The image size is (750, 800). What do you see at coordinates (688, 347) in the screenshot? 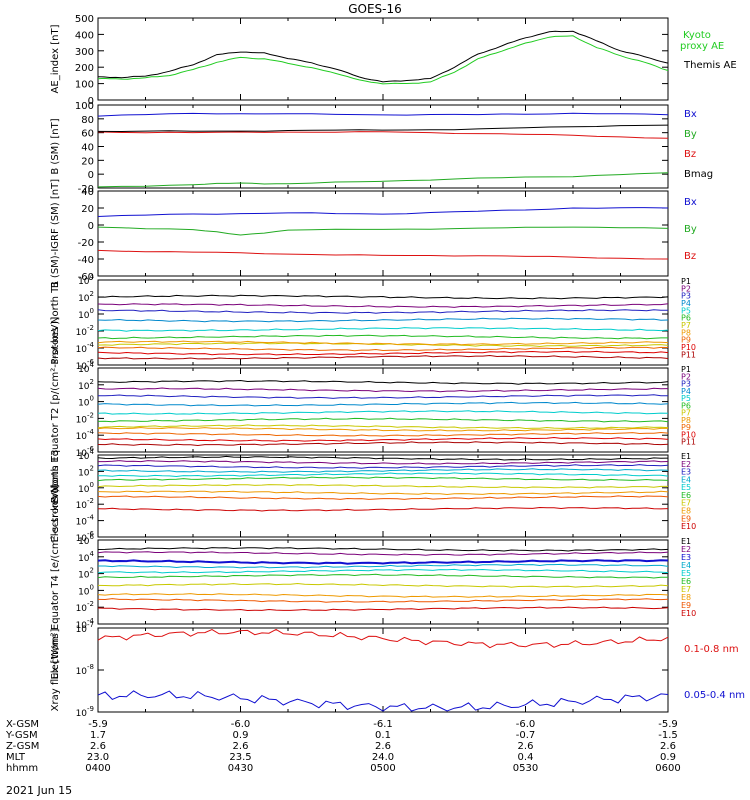
I see `legend-3-9: P10` at bounding box center [688, 347].